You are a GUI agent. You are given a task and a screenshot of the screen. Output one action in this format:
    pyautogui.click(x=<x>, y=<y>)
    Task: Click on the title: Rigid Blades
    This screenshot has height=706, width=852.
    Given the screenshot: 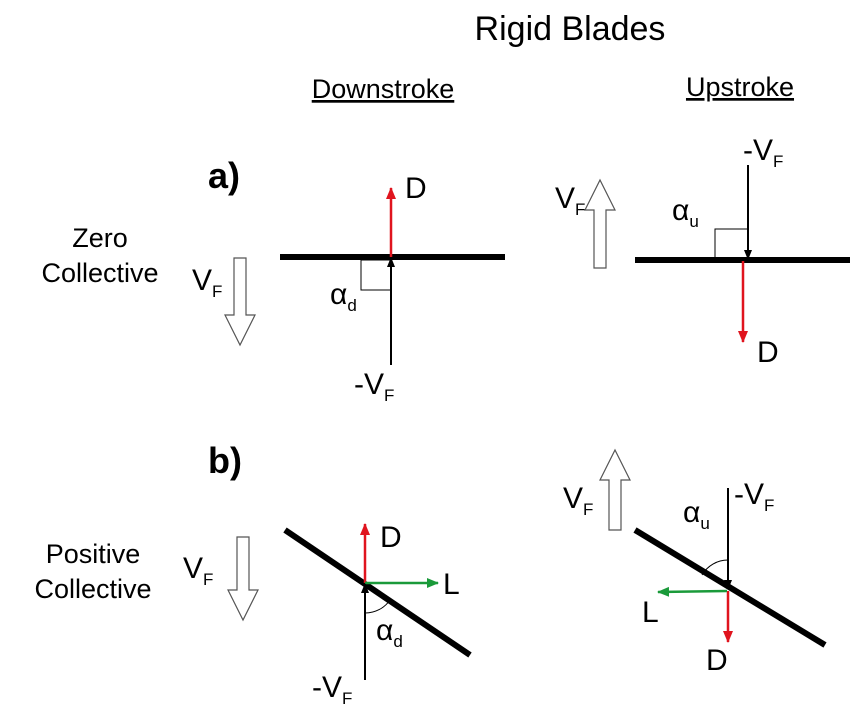 What is the action you would take?
    pyautogui.click(x=570, y=29)
    